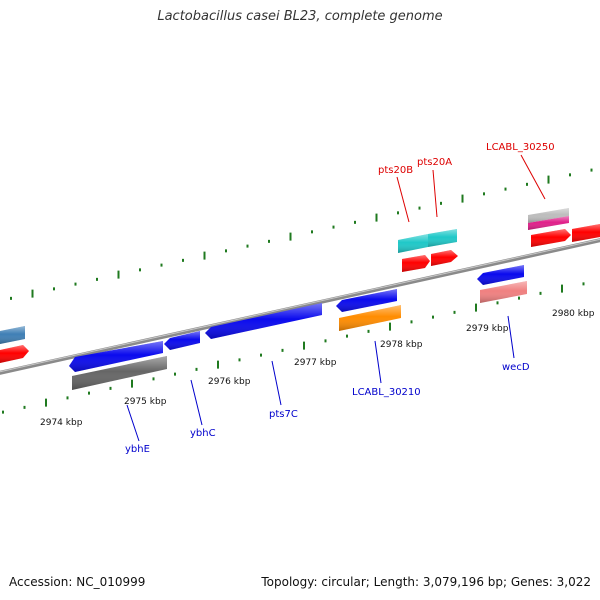  I want to click on scale-label-2978: 2978 kbp, so click(401, 345).